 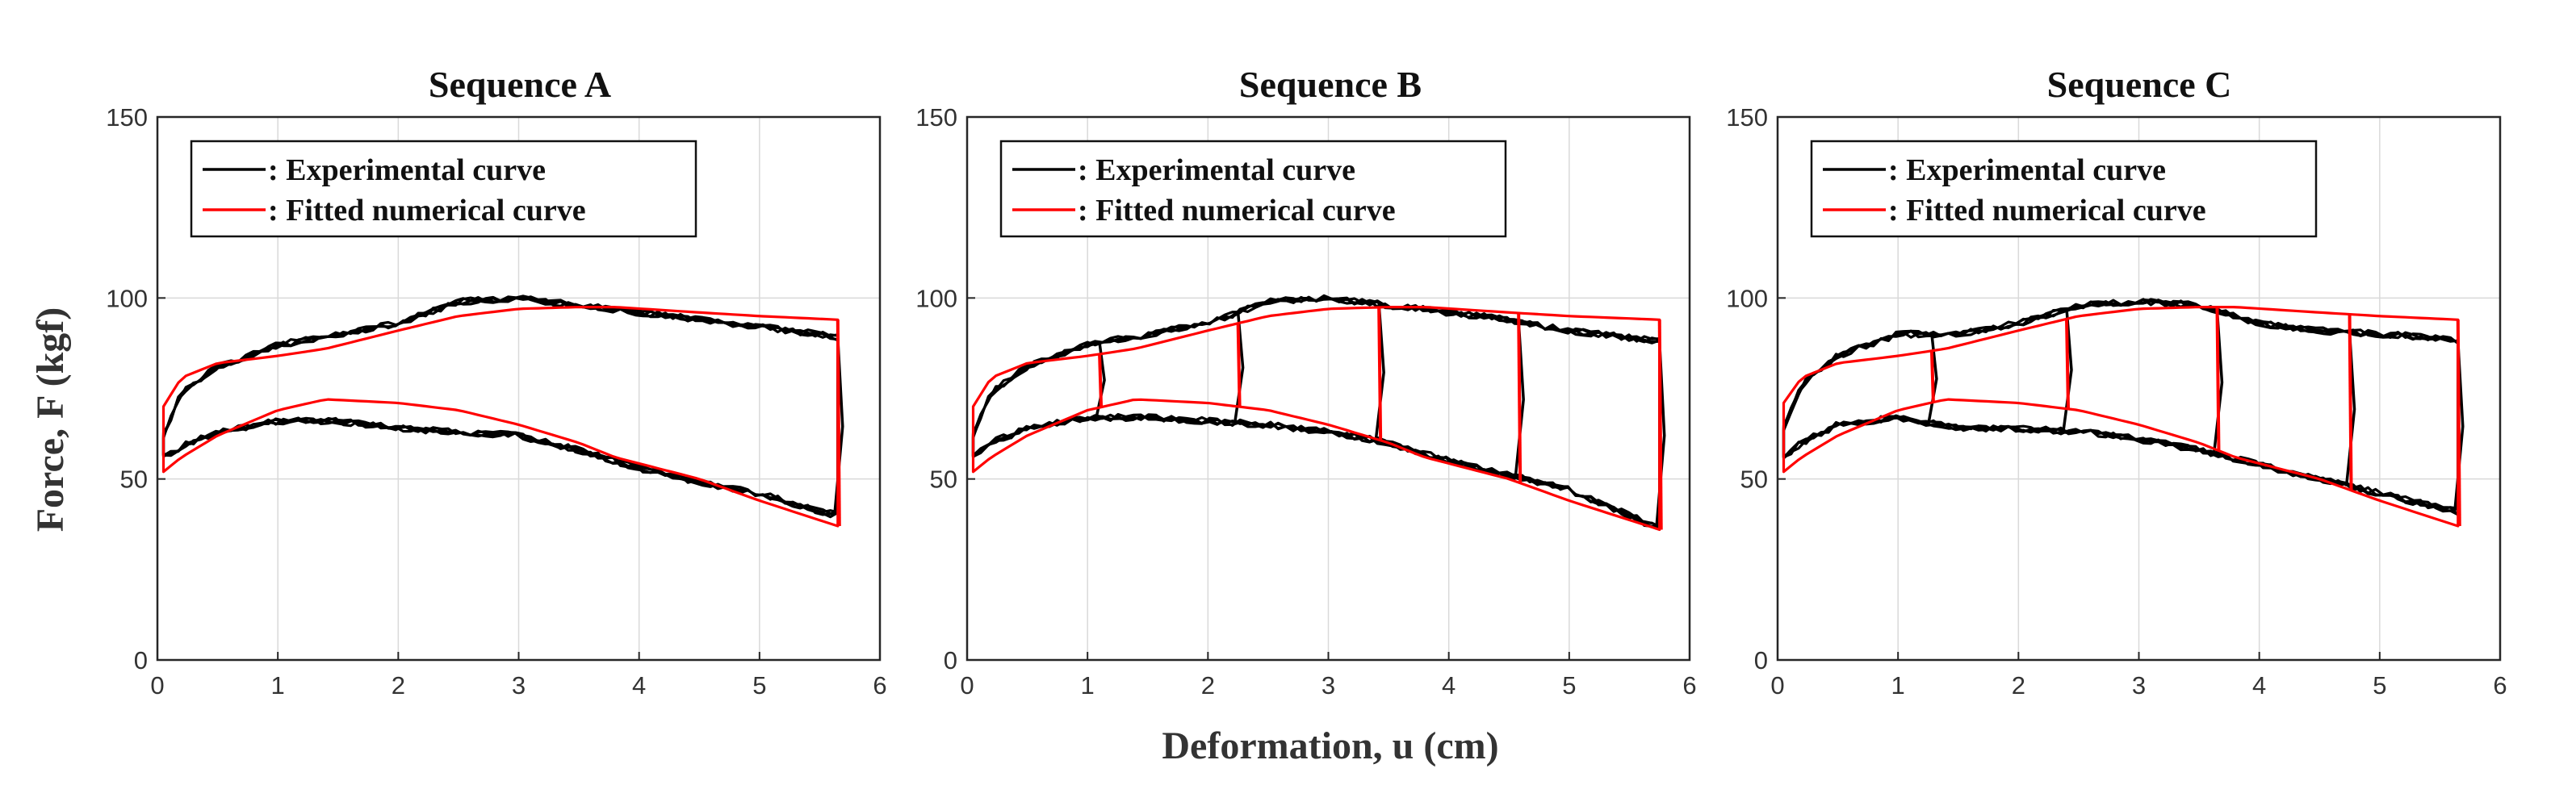 I want to click on experimental-unload, so click(x=1932, y=379).